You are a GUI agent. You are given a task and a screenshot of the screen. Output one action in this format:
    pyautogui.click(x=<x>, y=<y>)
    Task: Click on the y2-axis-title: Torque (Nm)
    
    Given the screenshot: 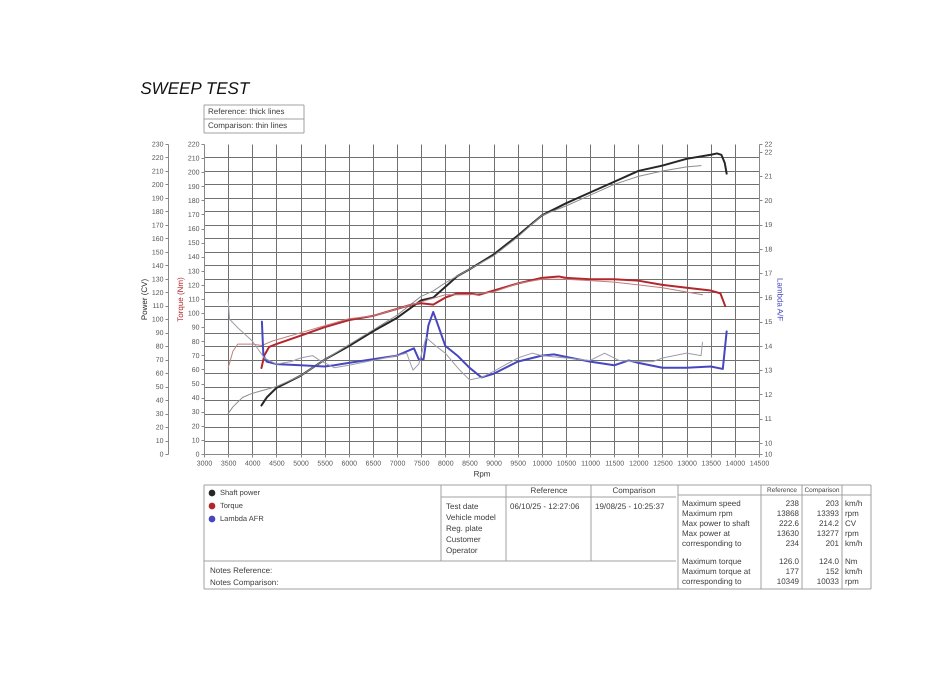 What is the action you would take?
    pyautogui.click(x=180, y=299)
    